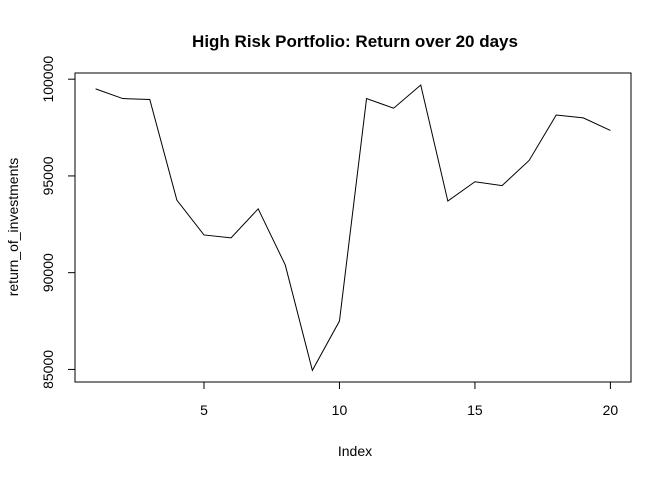 The image size is (672, 480). I want to click on y-tick-label-95000: 95000, so click(48, 175).